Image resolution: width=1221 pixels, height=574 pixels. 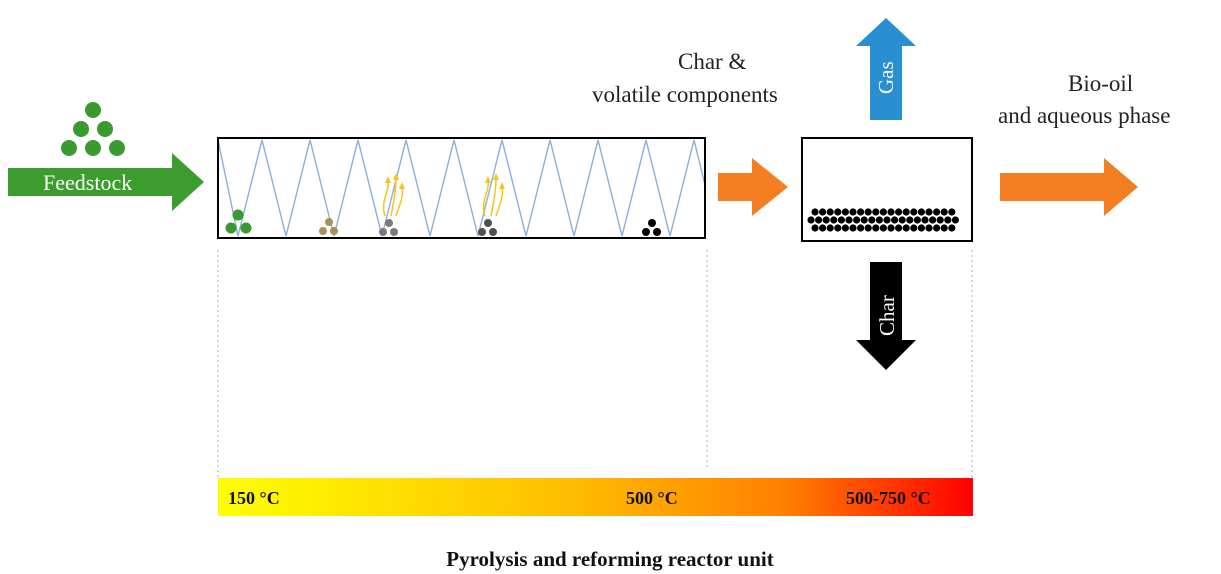 I want to click on gas-arrow-icon, so click(x=886, y=69).